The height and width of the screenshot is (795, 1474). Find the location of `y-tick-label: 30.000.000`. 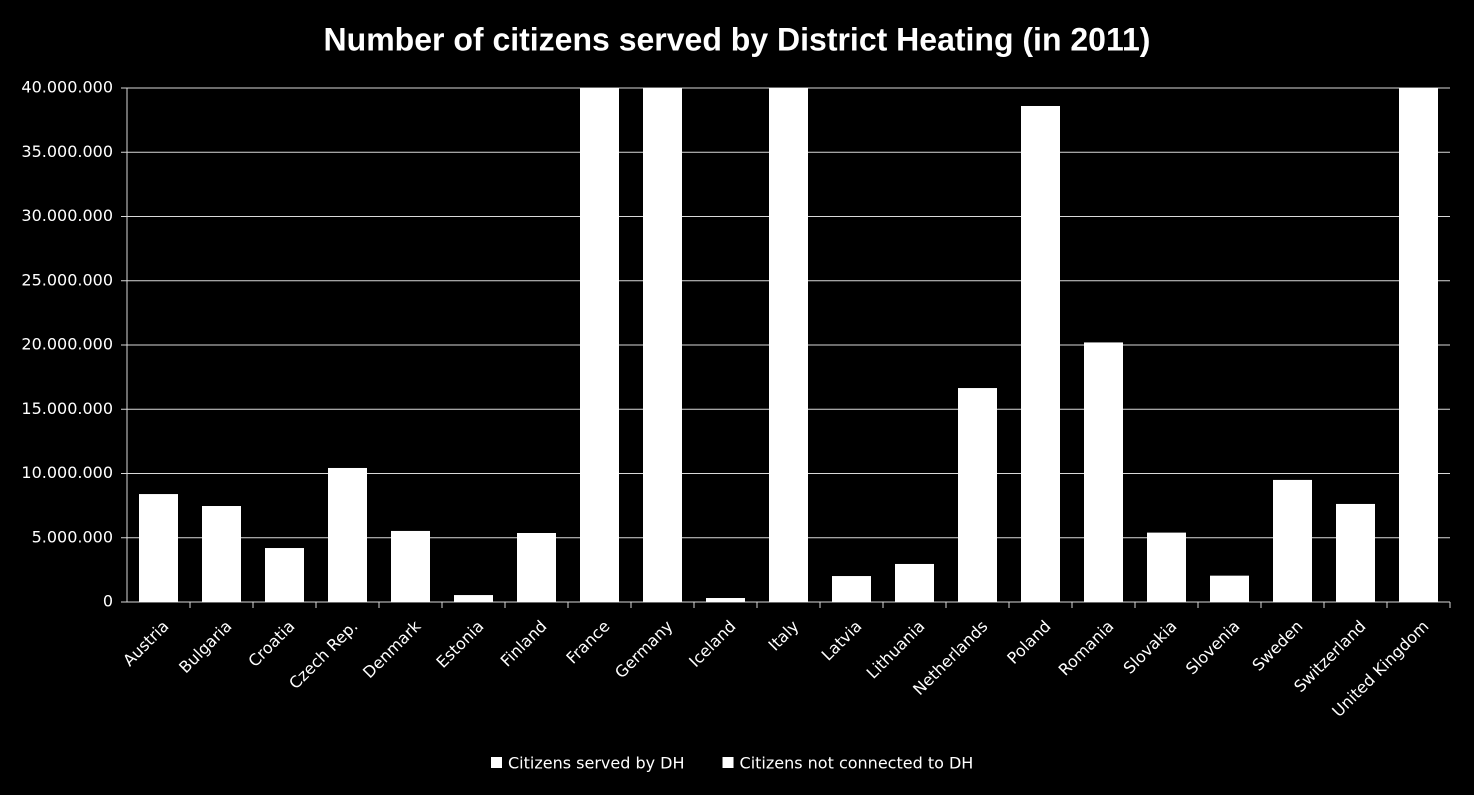

y-tick-label: 30.000.000 is located at coordinates (67, 215).